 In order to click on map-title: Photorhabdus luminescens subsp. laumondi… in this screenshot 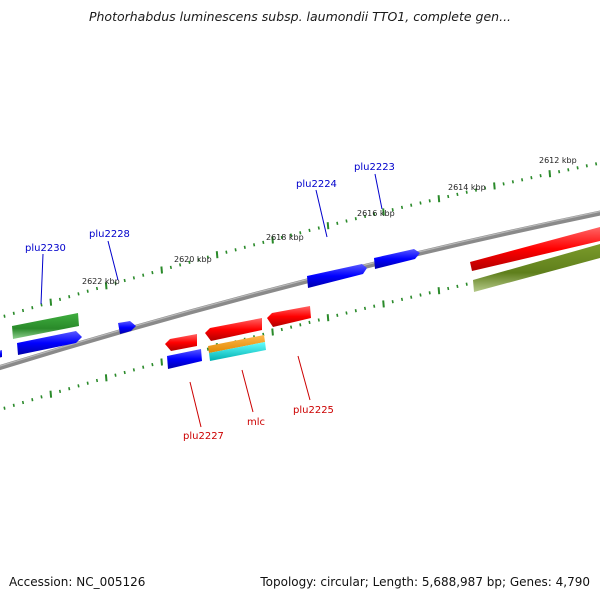, I will do `click(300, 16)`.